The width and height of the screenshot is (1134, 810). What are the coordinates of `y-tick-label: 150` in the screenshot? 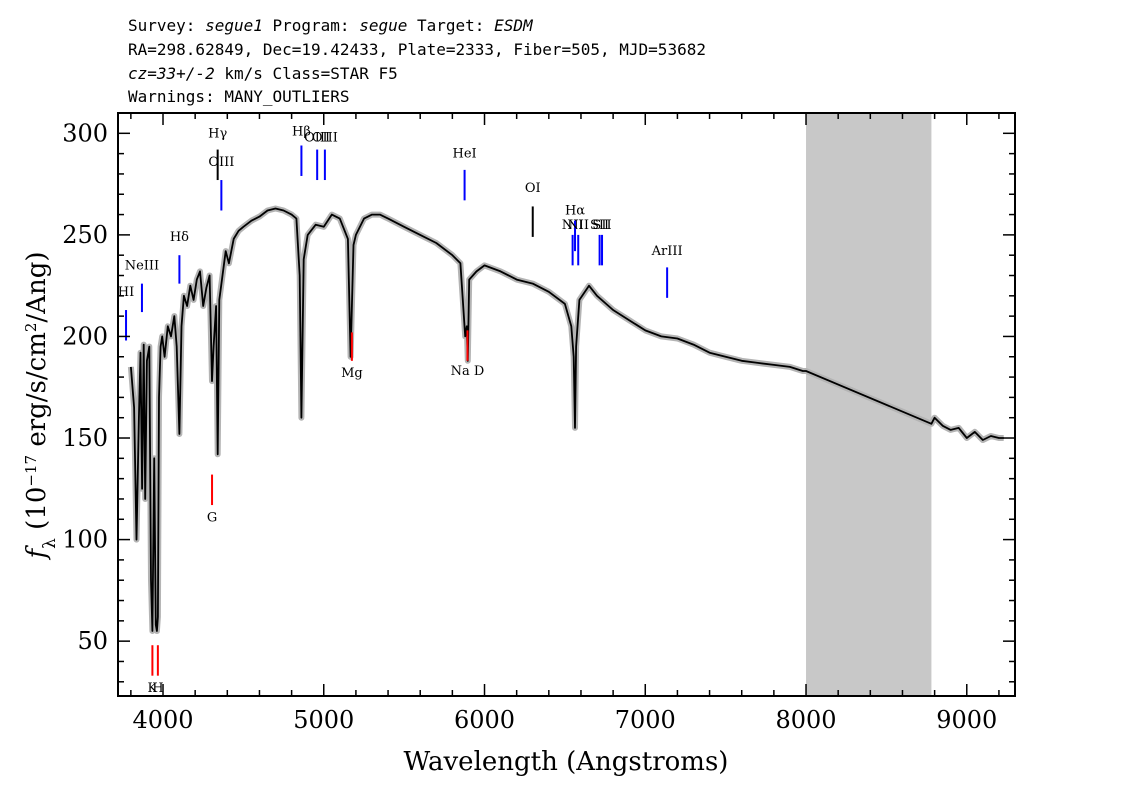 It's located at (85, 438).